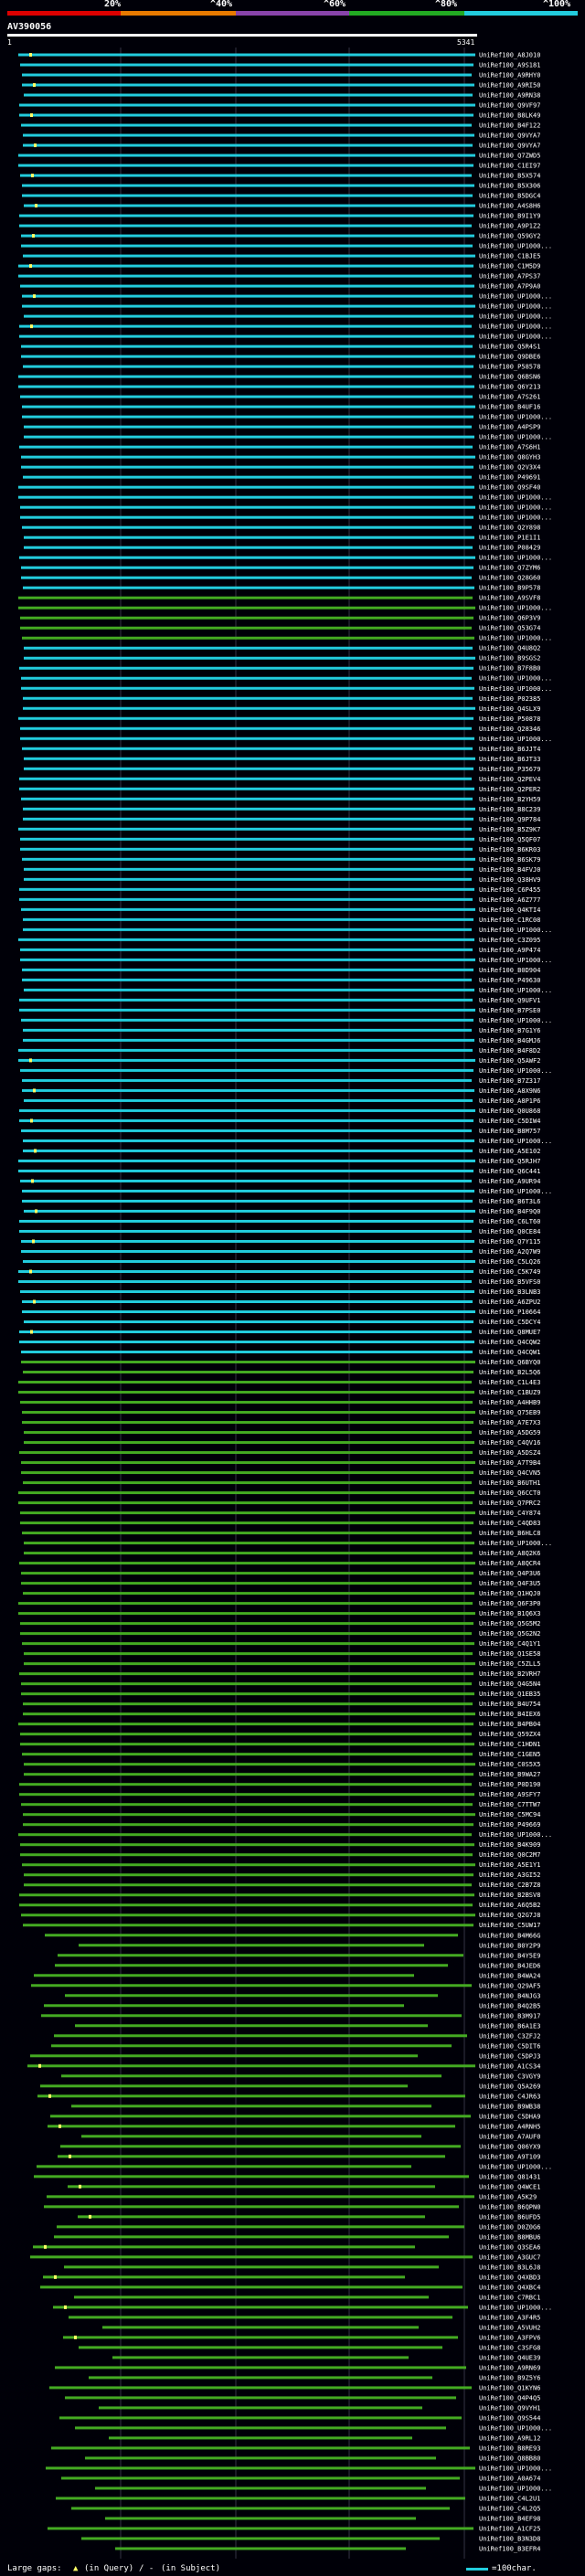 This screenshot has width=585, height=2576. I want to click on hit-label: UniRef100_Q7ZYM6, so click(510, 568).